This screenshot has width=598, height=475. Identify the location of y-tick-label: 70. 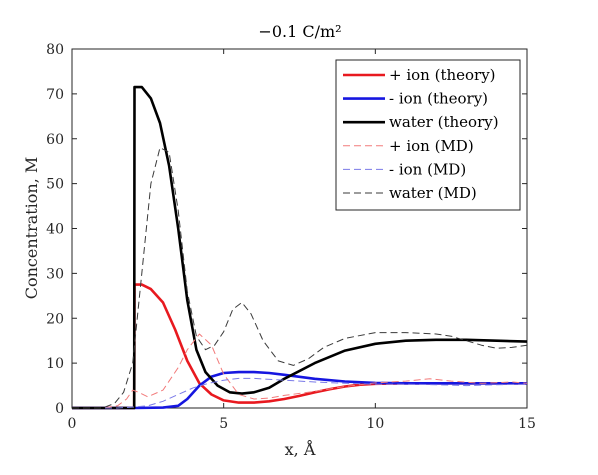
(55, 95).